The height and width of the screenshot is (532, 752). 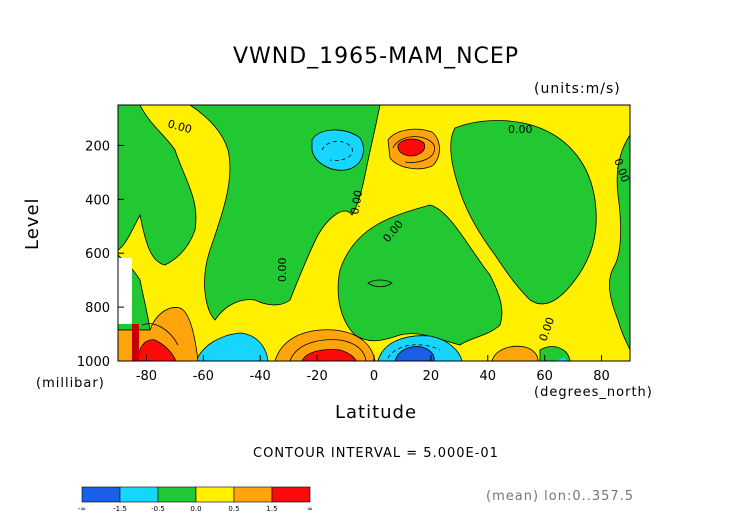 I want to click on y-tick-label: 600, so click(x=97, y=254).